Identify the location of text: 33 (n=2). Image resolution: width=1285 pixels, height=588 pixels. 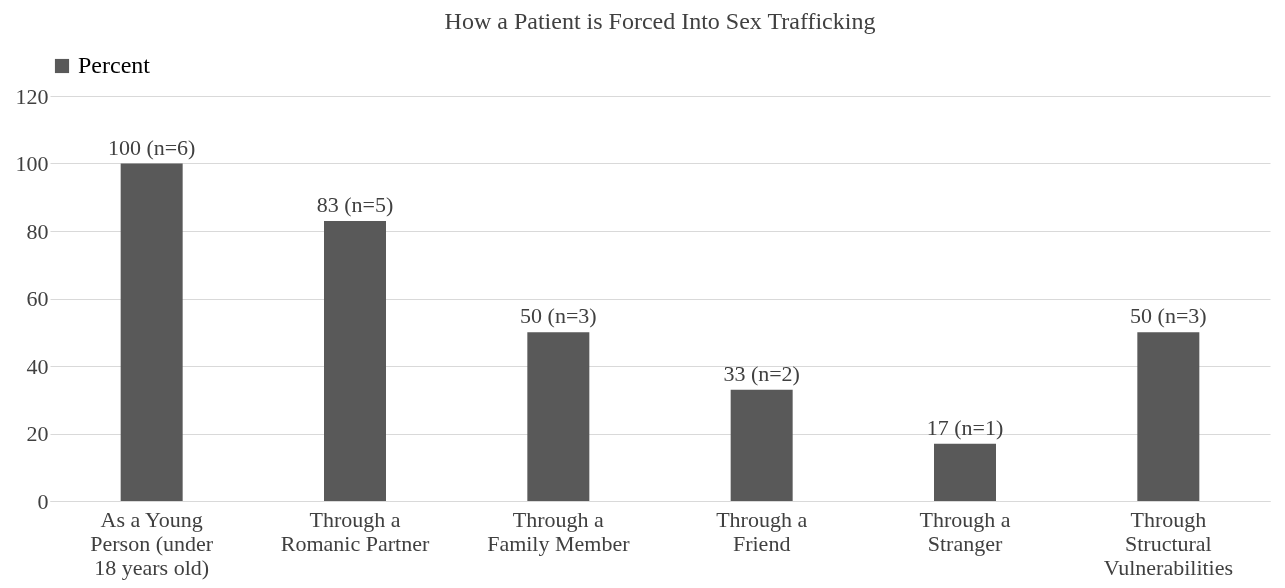
(761, 373).